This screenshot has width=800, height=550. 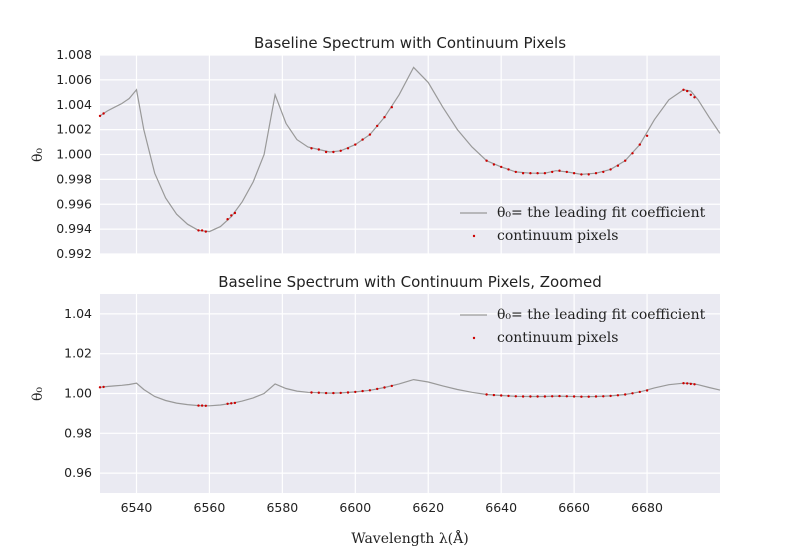 What do you see at coordinates (74, 253) in the screenshot?
I see `y-tick-label: 0.992` at bounding box center [74, 253].